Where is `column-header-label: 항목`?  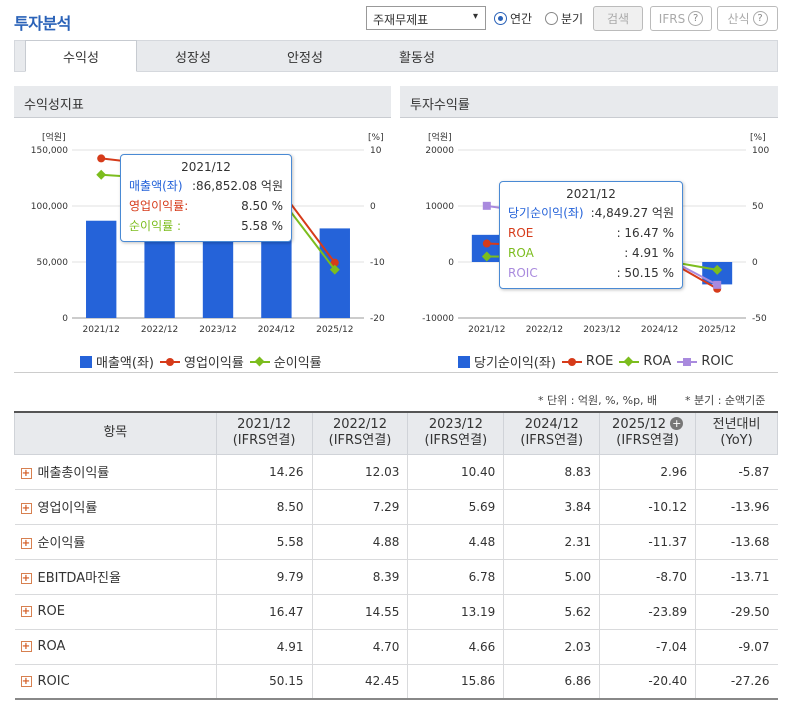 column-header-label: 항목 is located at coordinates (115, 433).